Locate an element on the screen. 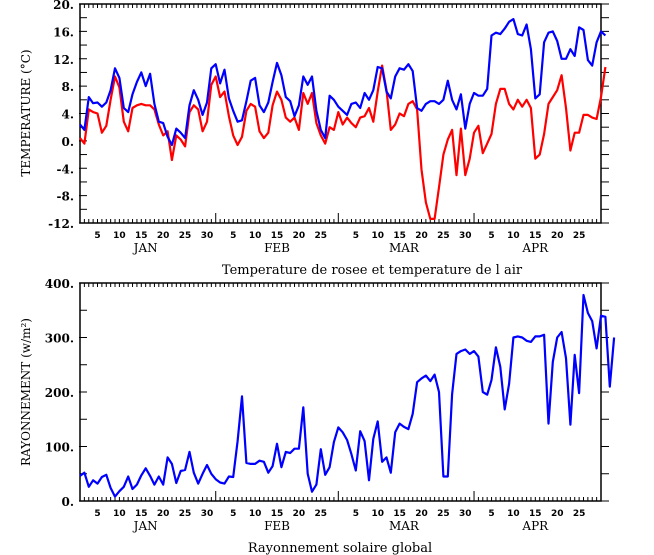  temperature-ytick-label: 20. is located at coordinates (63, 6).